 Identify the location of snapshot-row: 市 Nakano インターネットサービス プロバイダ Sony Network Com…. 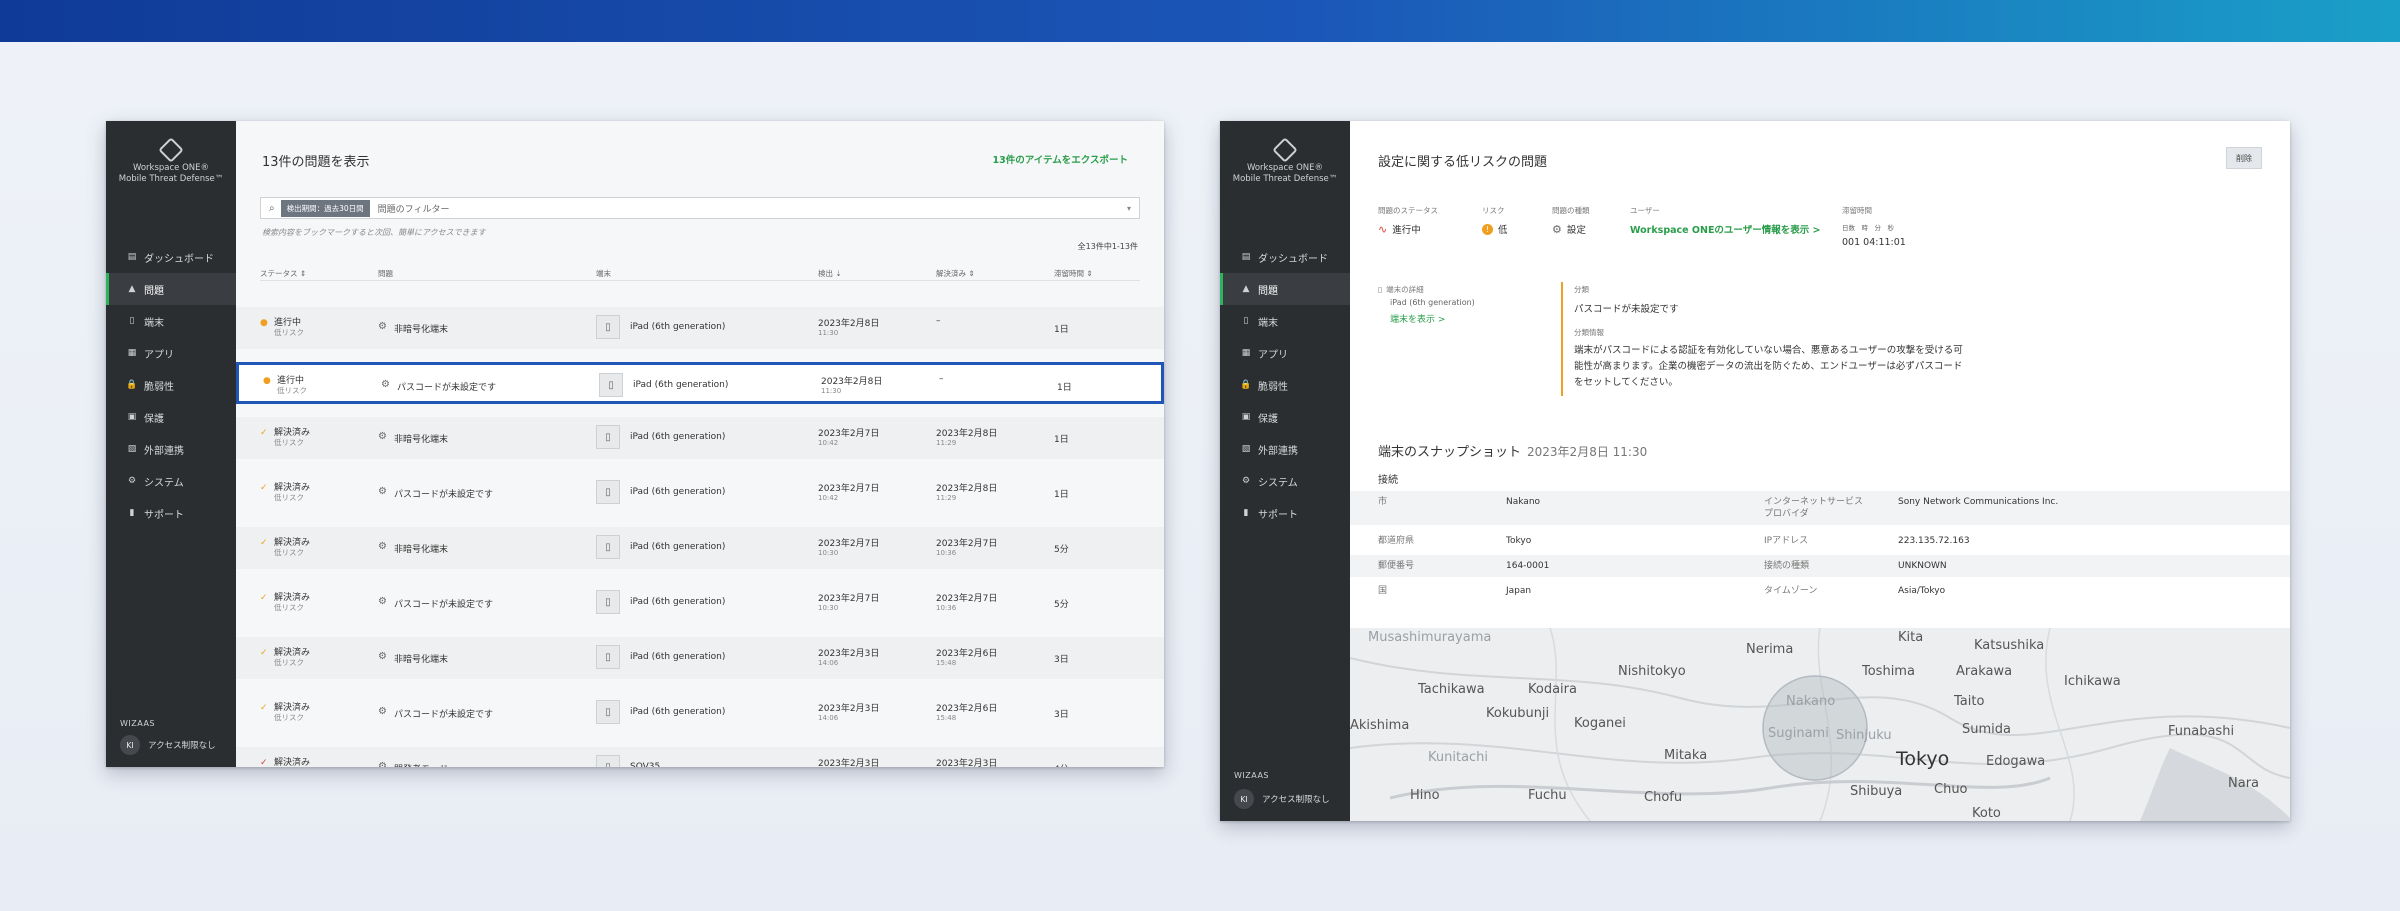
(1820, 508).